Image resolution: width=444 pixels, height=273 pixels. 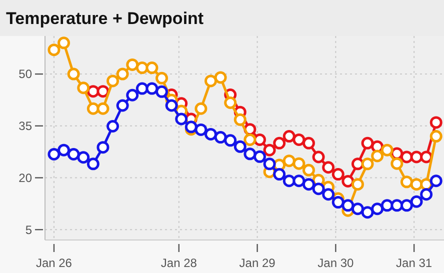 What do you see at coordinates (257, 263) in the screenshot?
I see `x-tick-label: Jan 29` at bounding box center [257, 263].